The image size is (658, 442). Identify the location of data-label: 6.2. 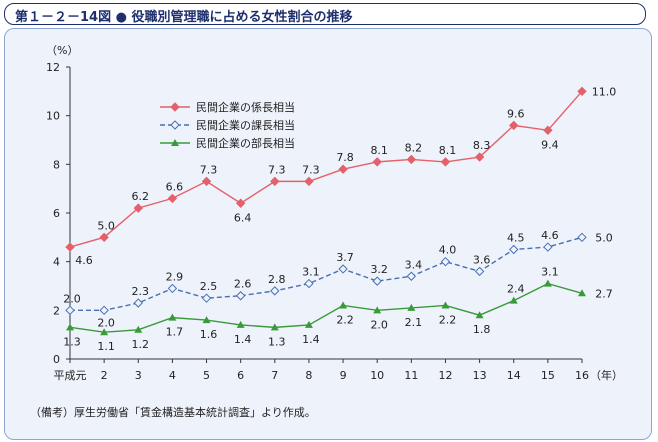
(141, 196).